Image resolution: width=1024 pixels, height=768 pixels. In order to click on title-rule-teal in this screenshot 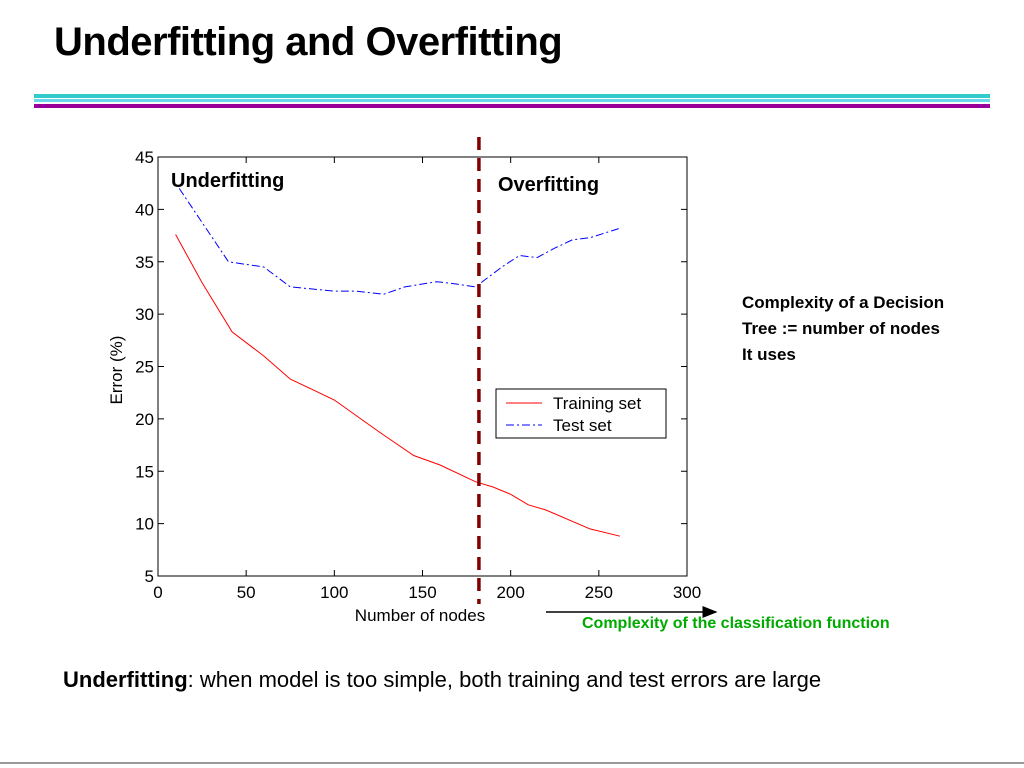, I will do `click(512, 96)`.